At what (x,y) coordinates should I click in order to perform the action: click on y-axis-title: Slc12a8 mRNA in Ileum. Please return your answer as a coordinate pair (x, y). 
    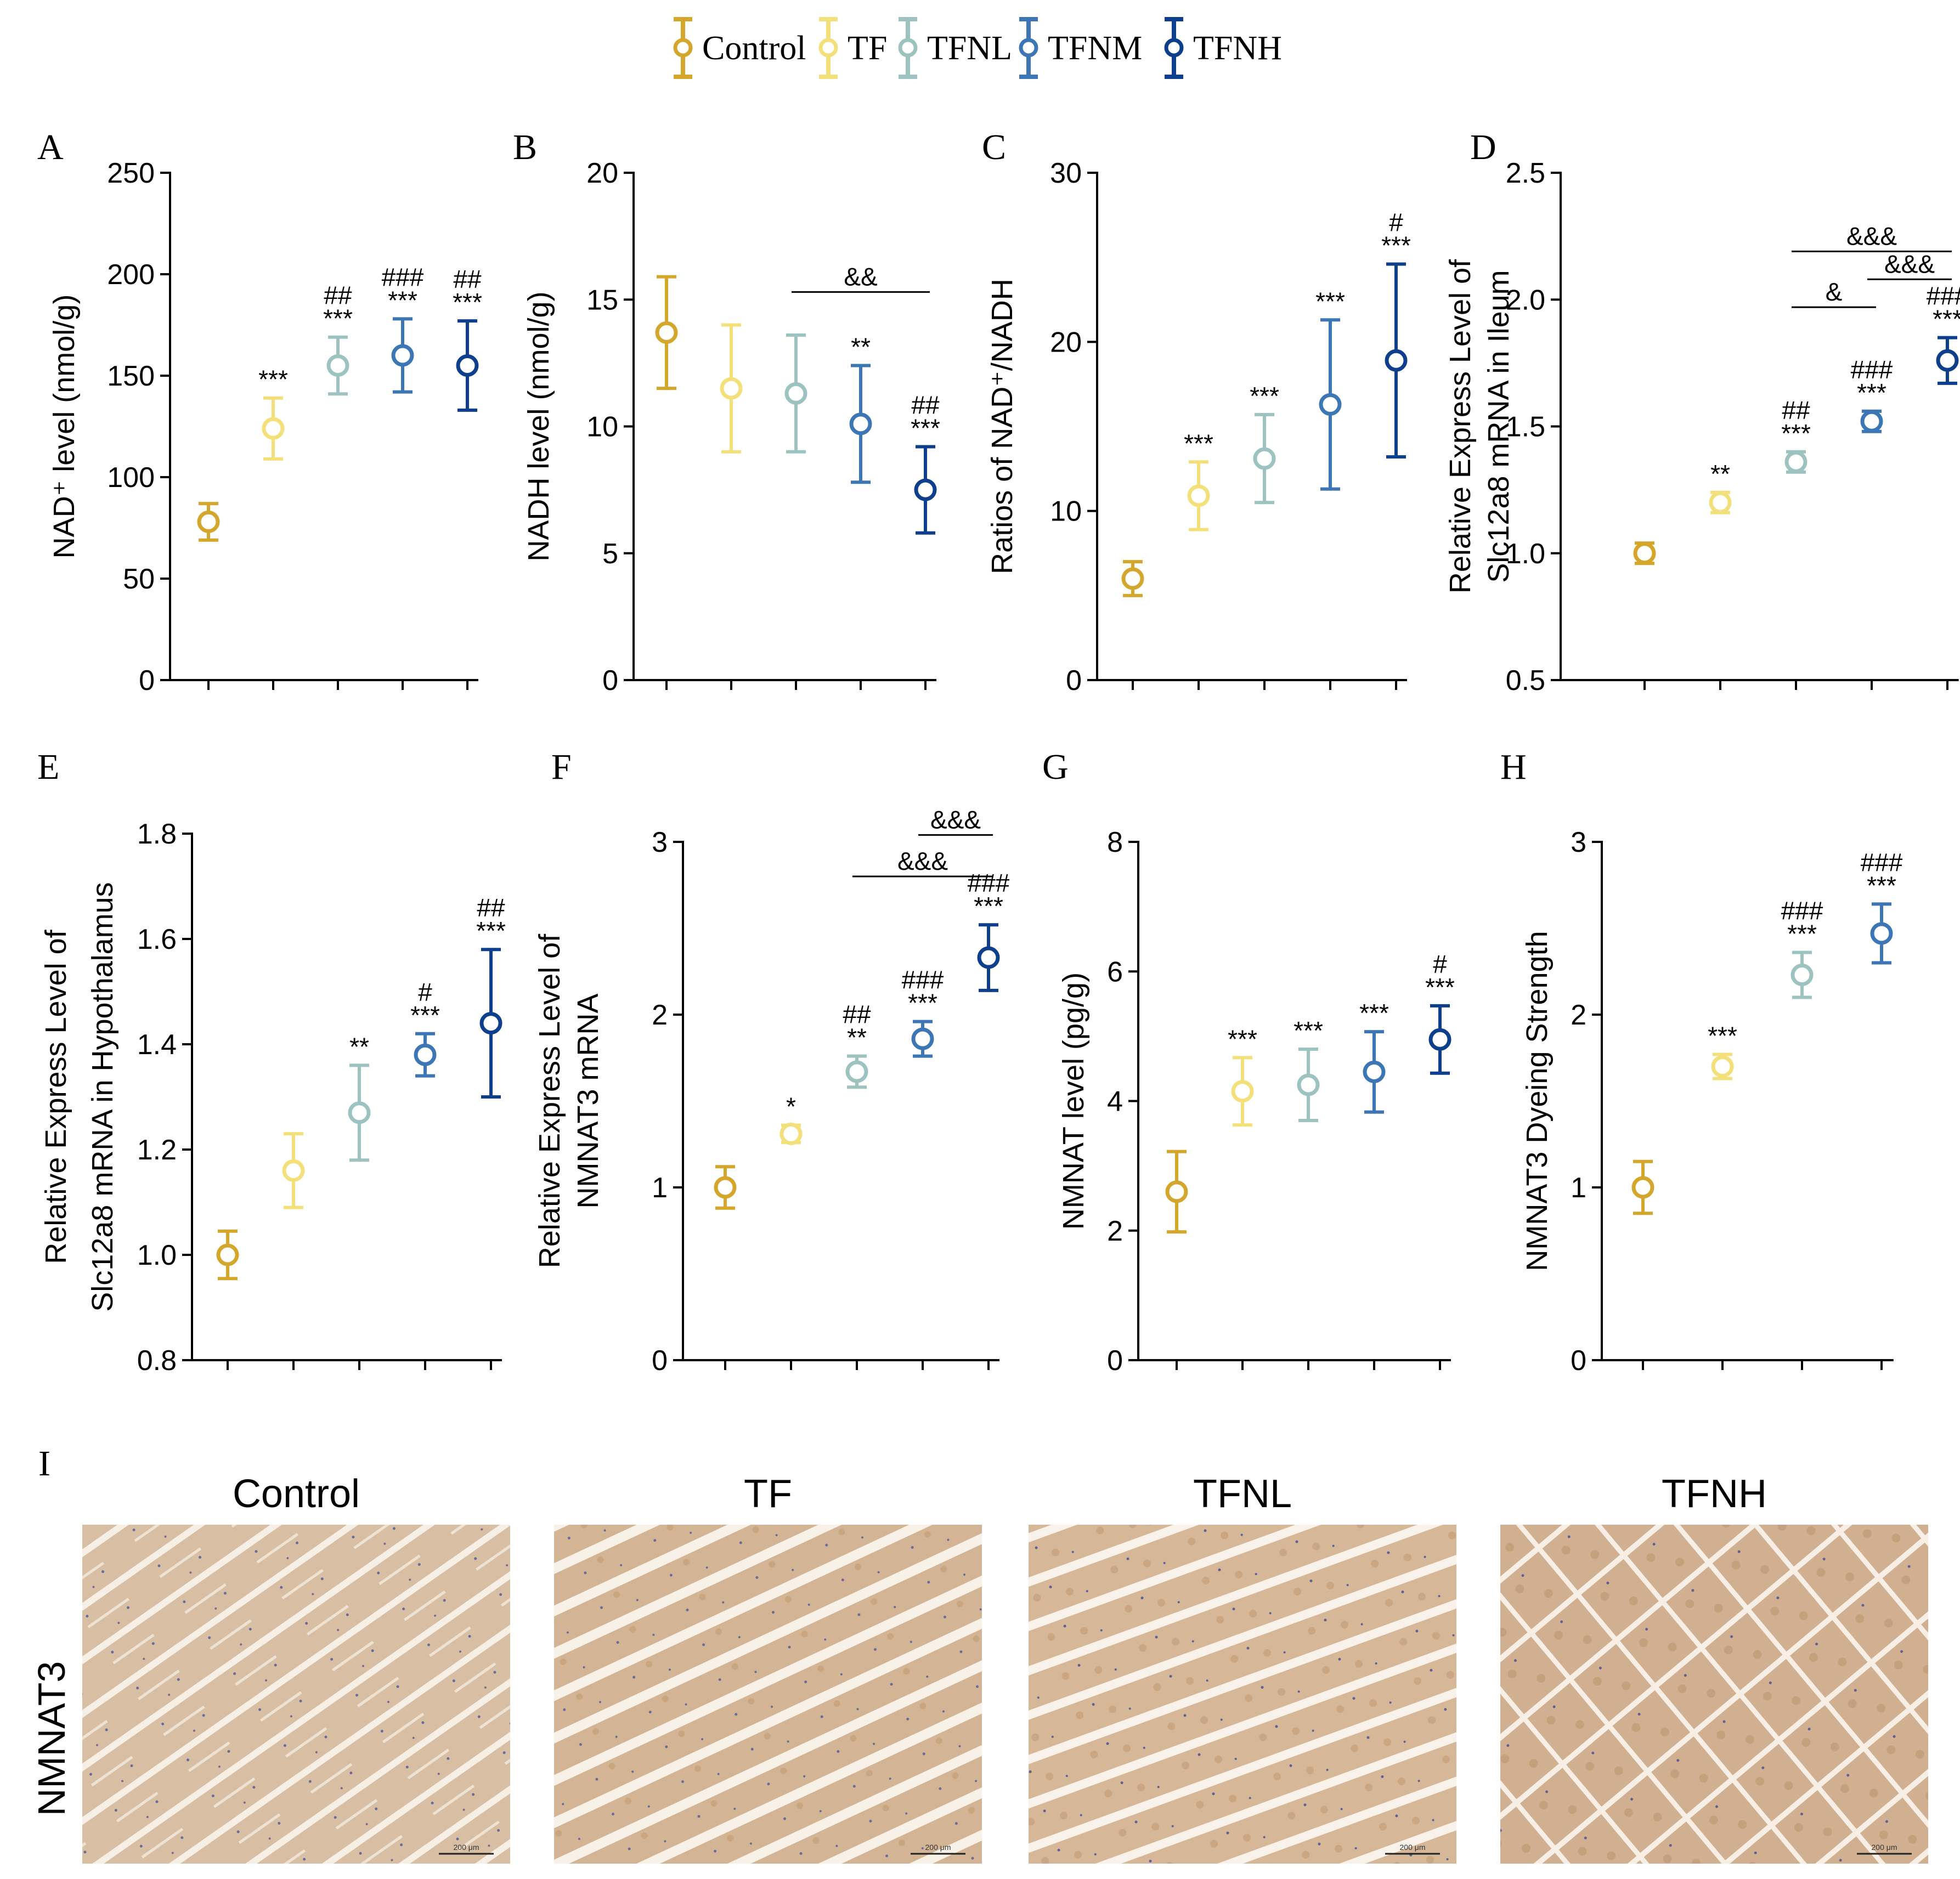
    Looking at the image, I should click on (1498, 426).